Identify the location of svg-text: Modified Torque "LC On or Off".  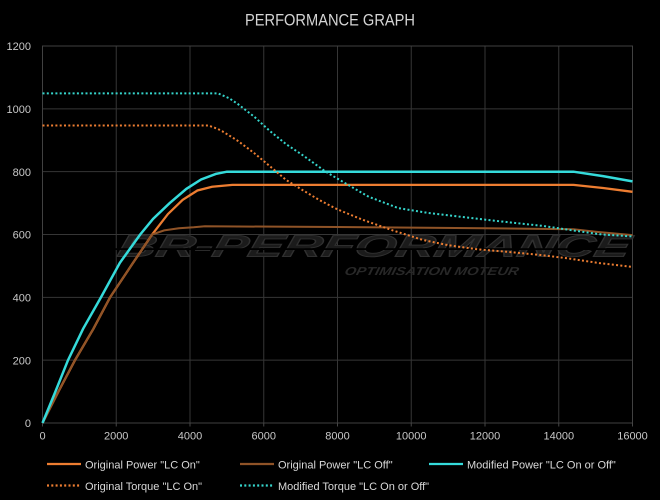
(353, 487).